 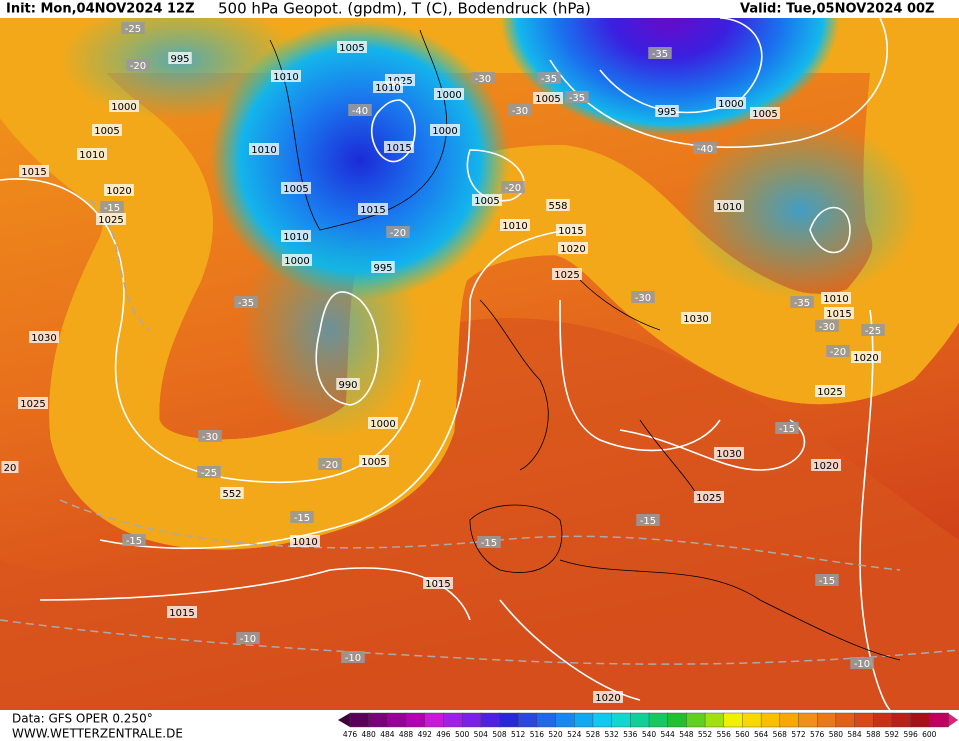 I want to click on isotherm-label: -40, so click(x=705, y=149).